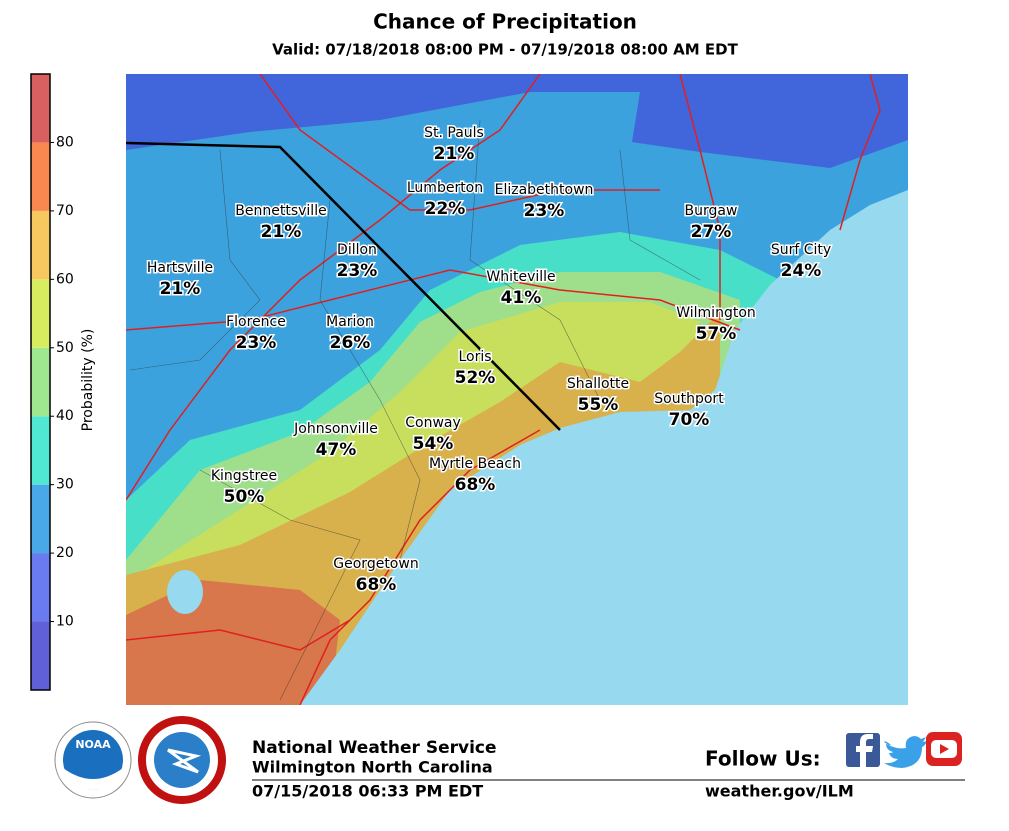 The height and width of the screenshot is (831, 1009). What do you see at coordinates (779, 791) in the screenshot?
I see `url: weather.gov/ILM` at bounding box center [779, 791].